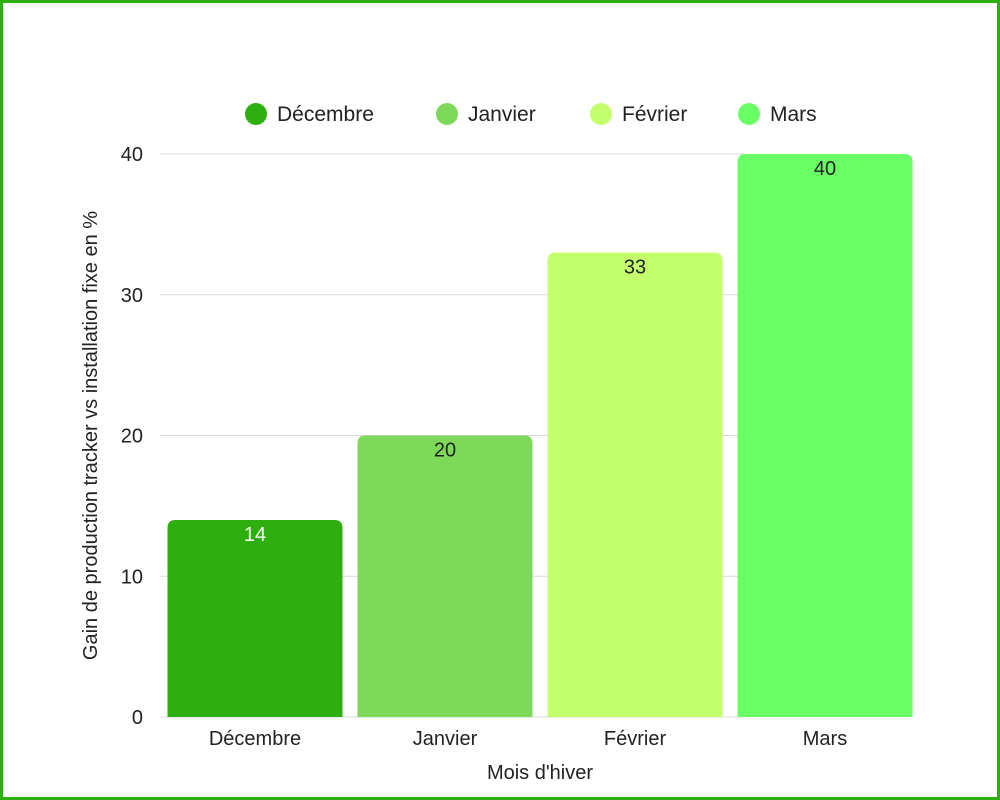 The width and height of the screenshot is (1000, 800). What do you see at coordinates (132, 296) in the screenshot?
I see `y-tick-label: 30` at bounding box center [132, 296].